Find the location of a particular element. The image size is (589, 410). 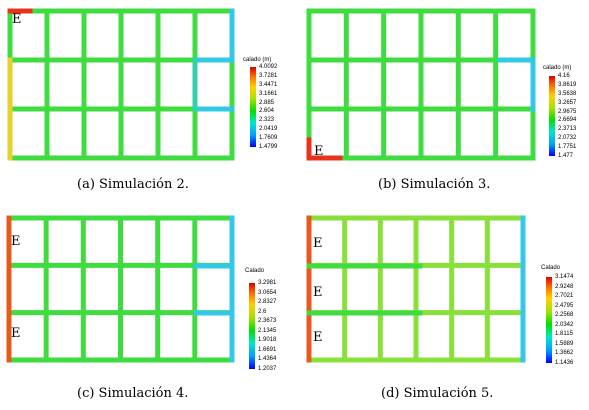

colorbar-tick-label: 2.7021 is located at coordinates (564, 296).